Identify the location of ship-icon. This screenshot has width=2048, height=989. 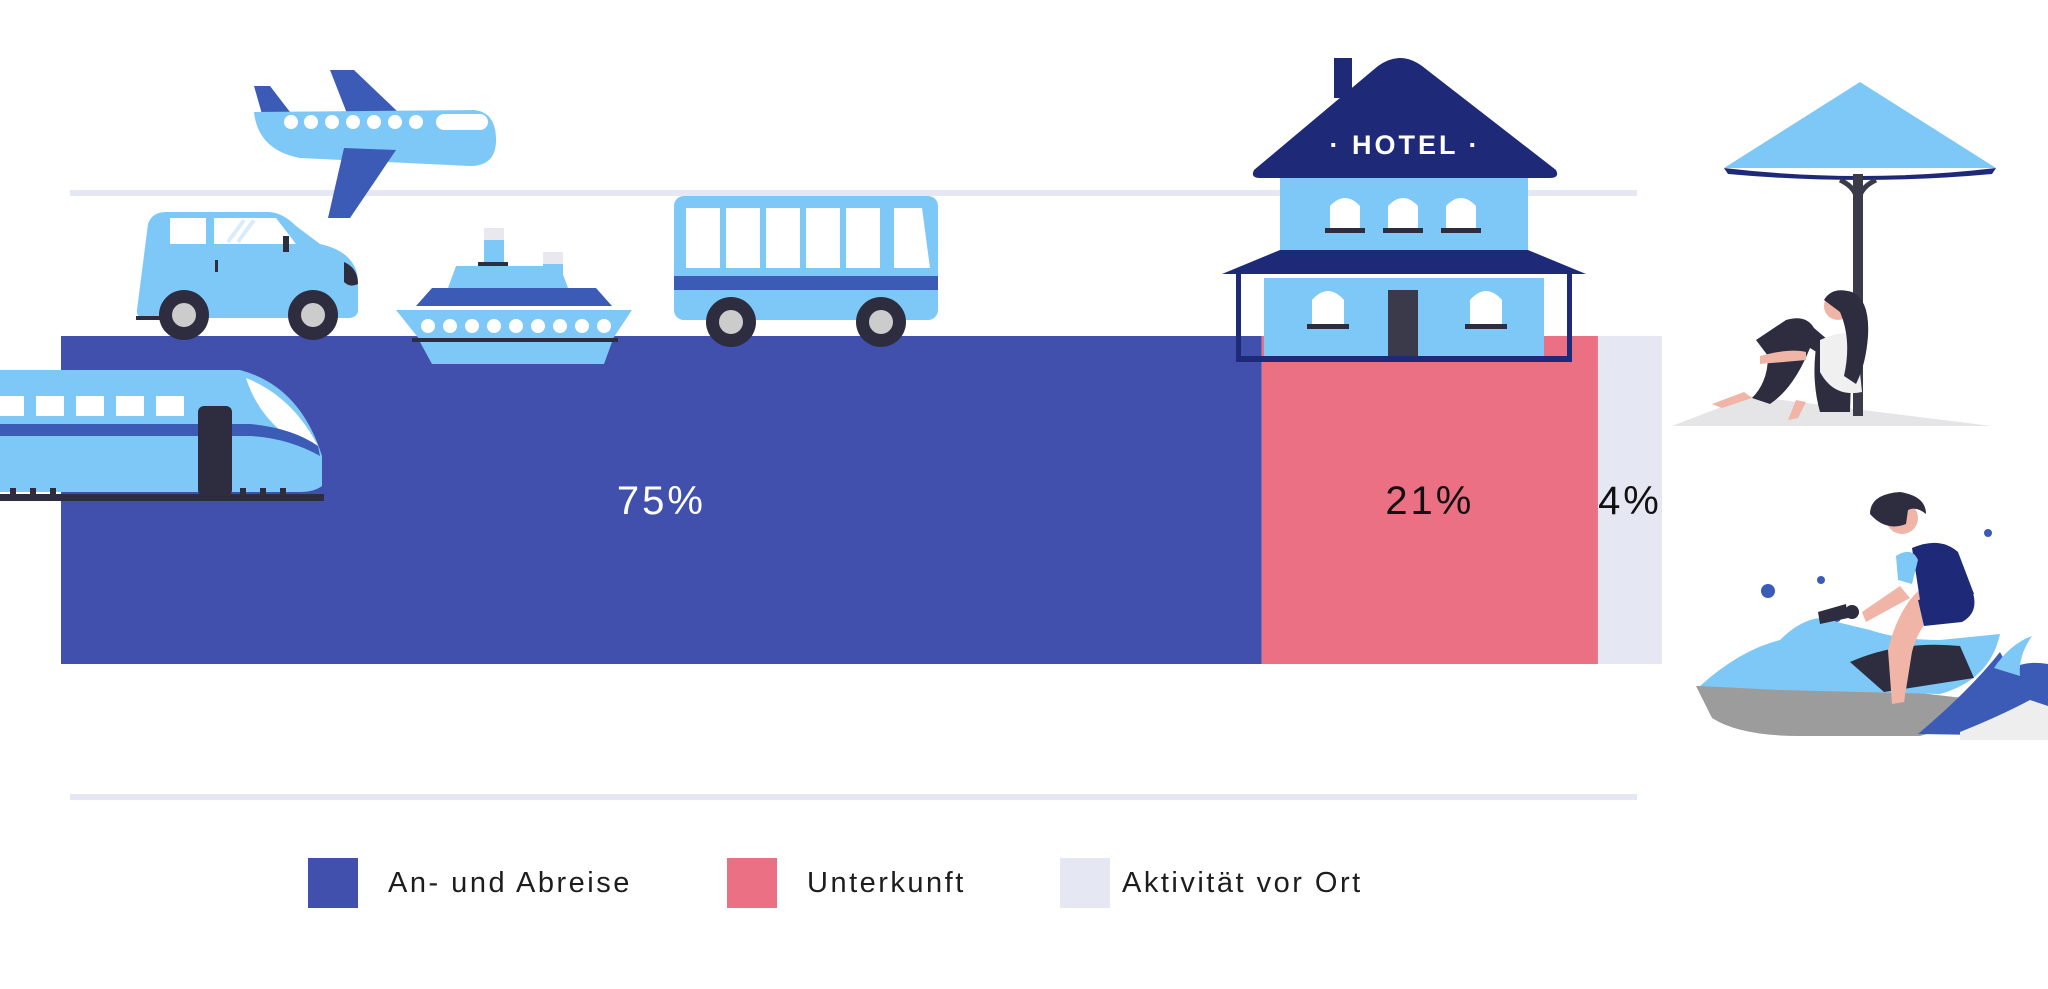
(514, 296).